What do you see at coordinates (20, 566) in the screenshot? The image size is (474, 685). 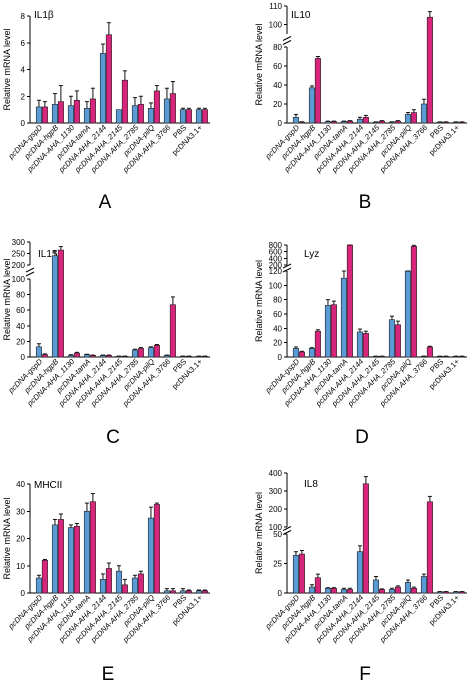 I see `y-tick-label: 10` at bounding box center [20, 566].